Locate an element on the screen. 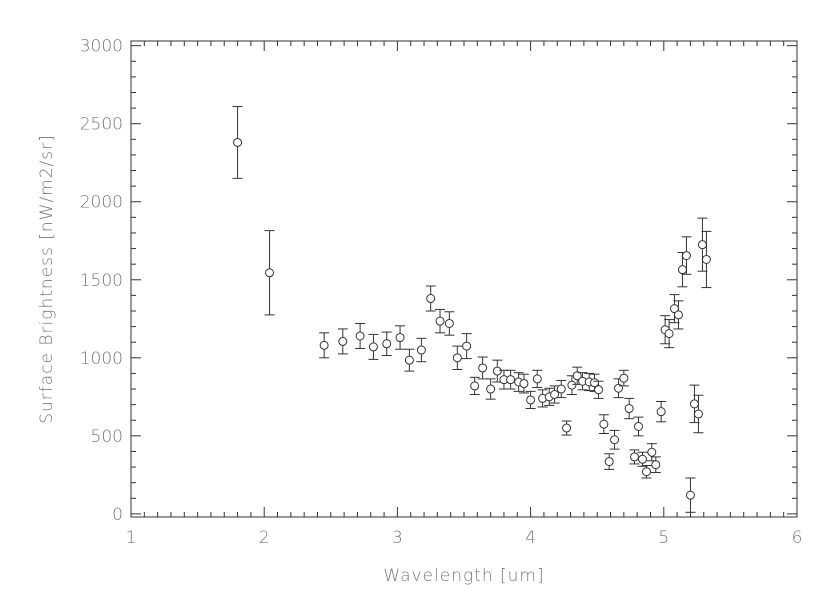  y-tick-label: 1000 is located at coordinates (101, 359).